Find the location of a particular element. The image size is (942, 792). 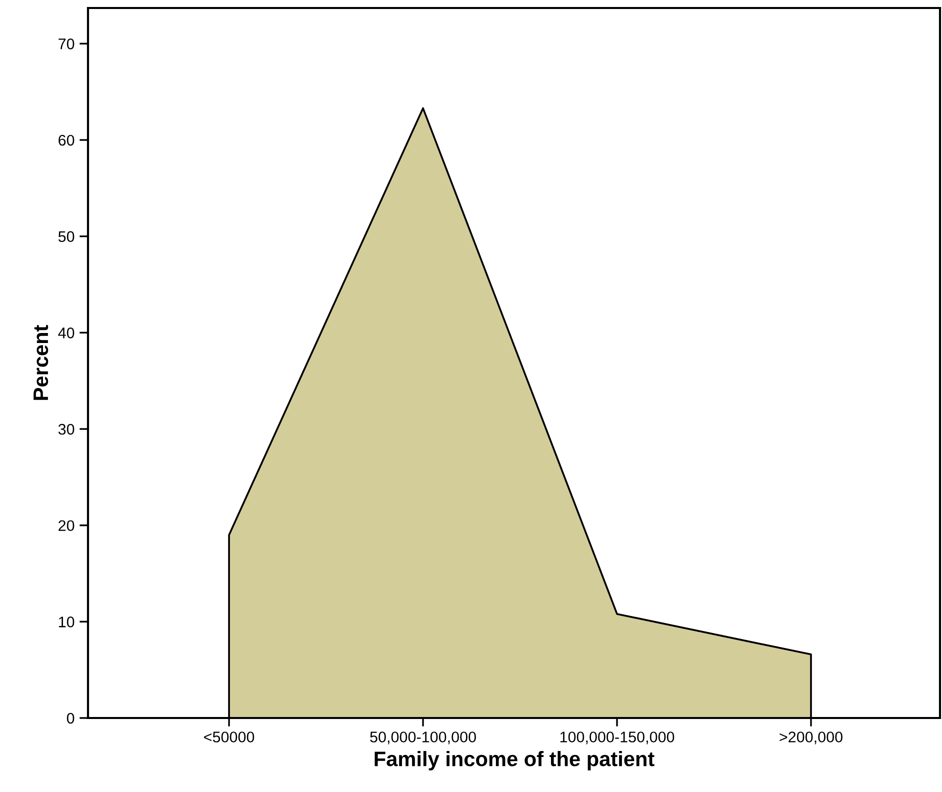

y-tick-label: 40 is located at coordinates (66, 333).